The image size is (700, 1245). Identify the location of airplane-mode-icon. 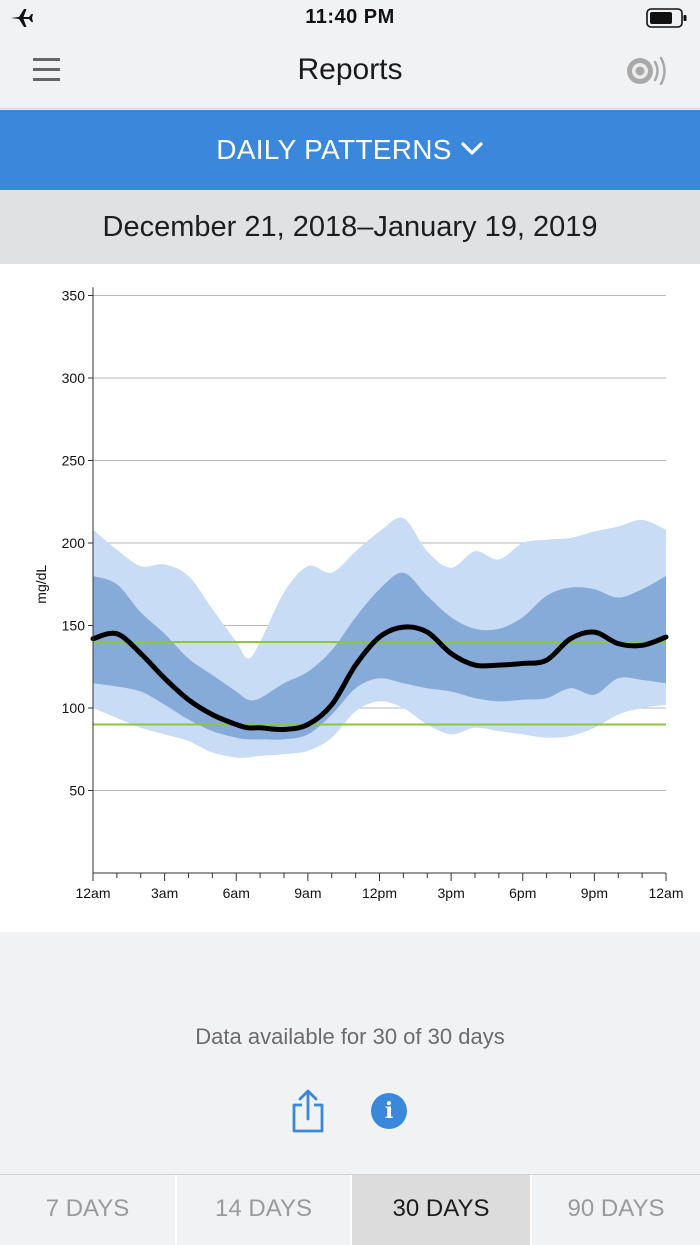
(22, 18).